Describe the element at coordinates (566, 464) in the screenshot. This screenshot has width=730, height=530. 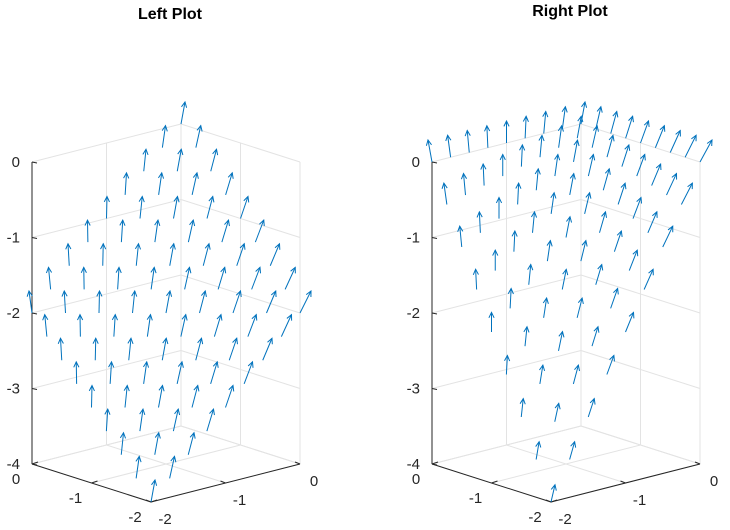
I see `grid-line` at that location.